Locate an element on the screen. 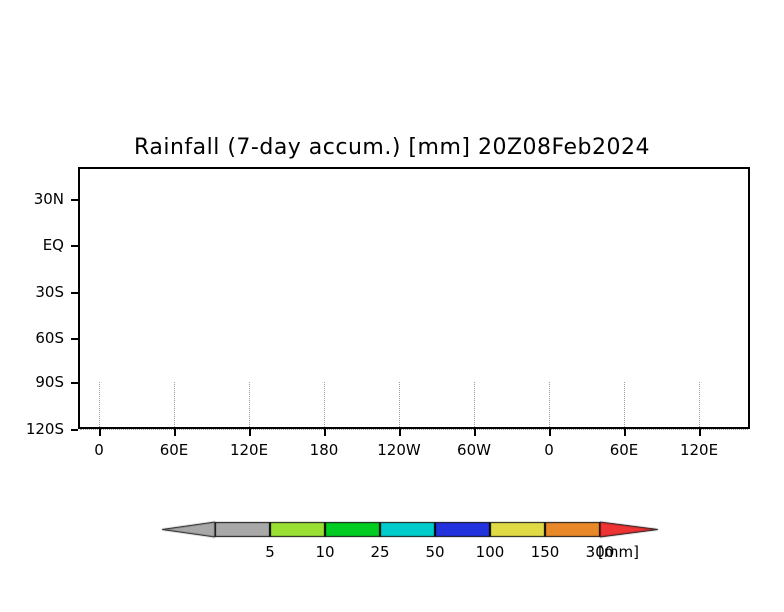 This screenshot has height=612, width=784. colorbar-unit-label: [mm] is located at coordinates (618, 552).